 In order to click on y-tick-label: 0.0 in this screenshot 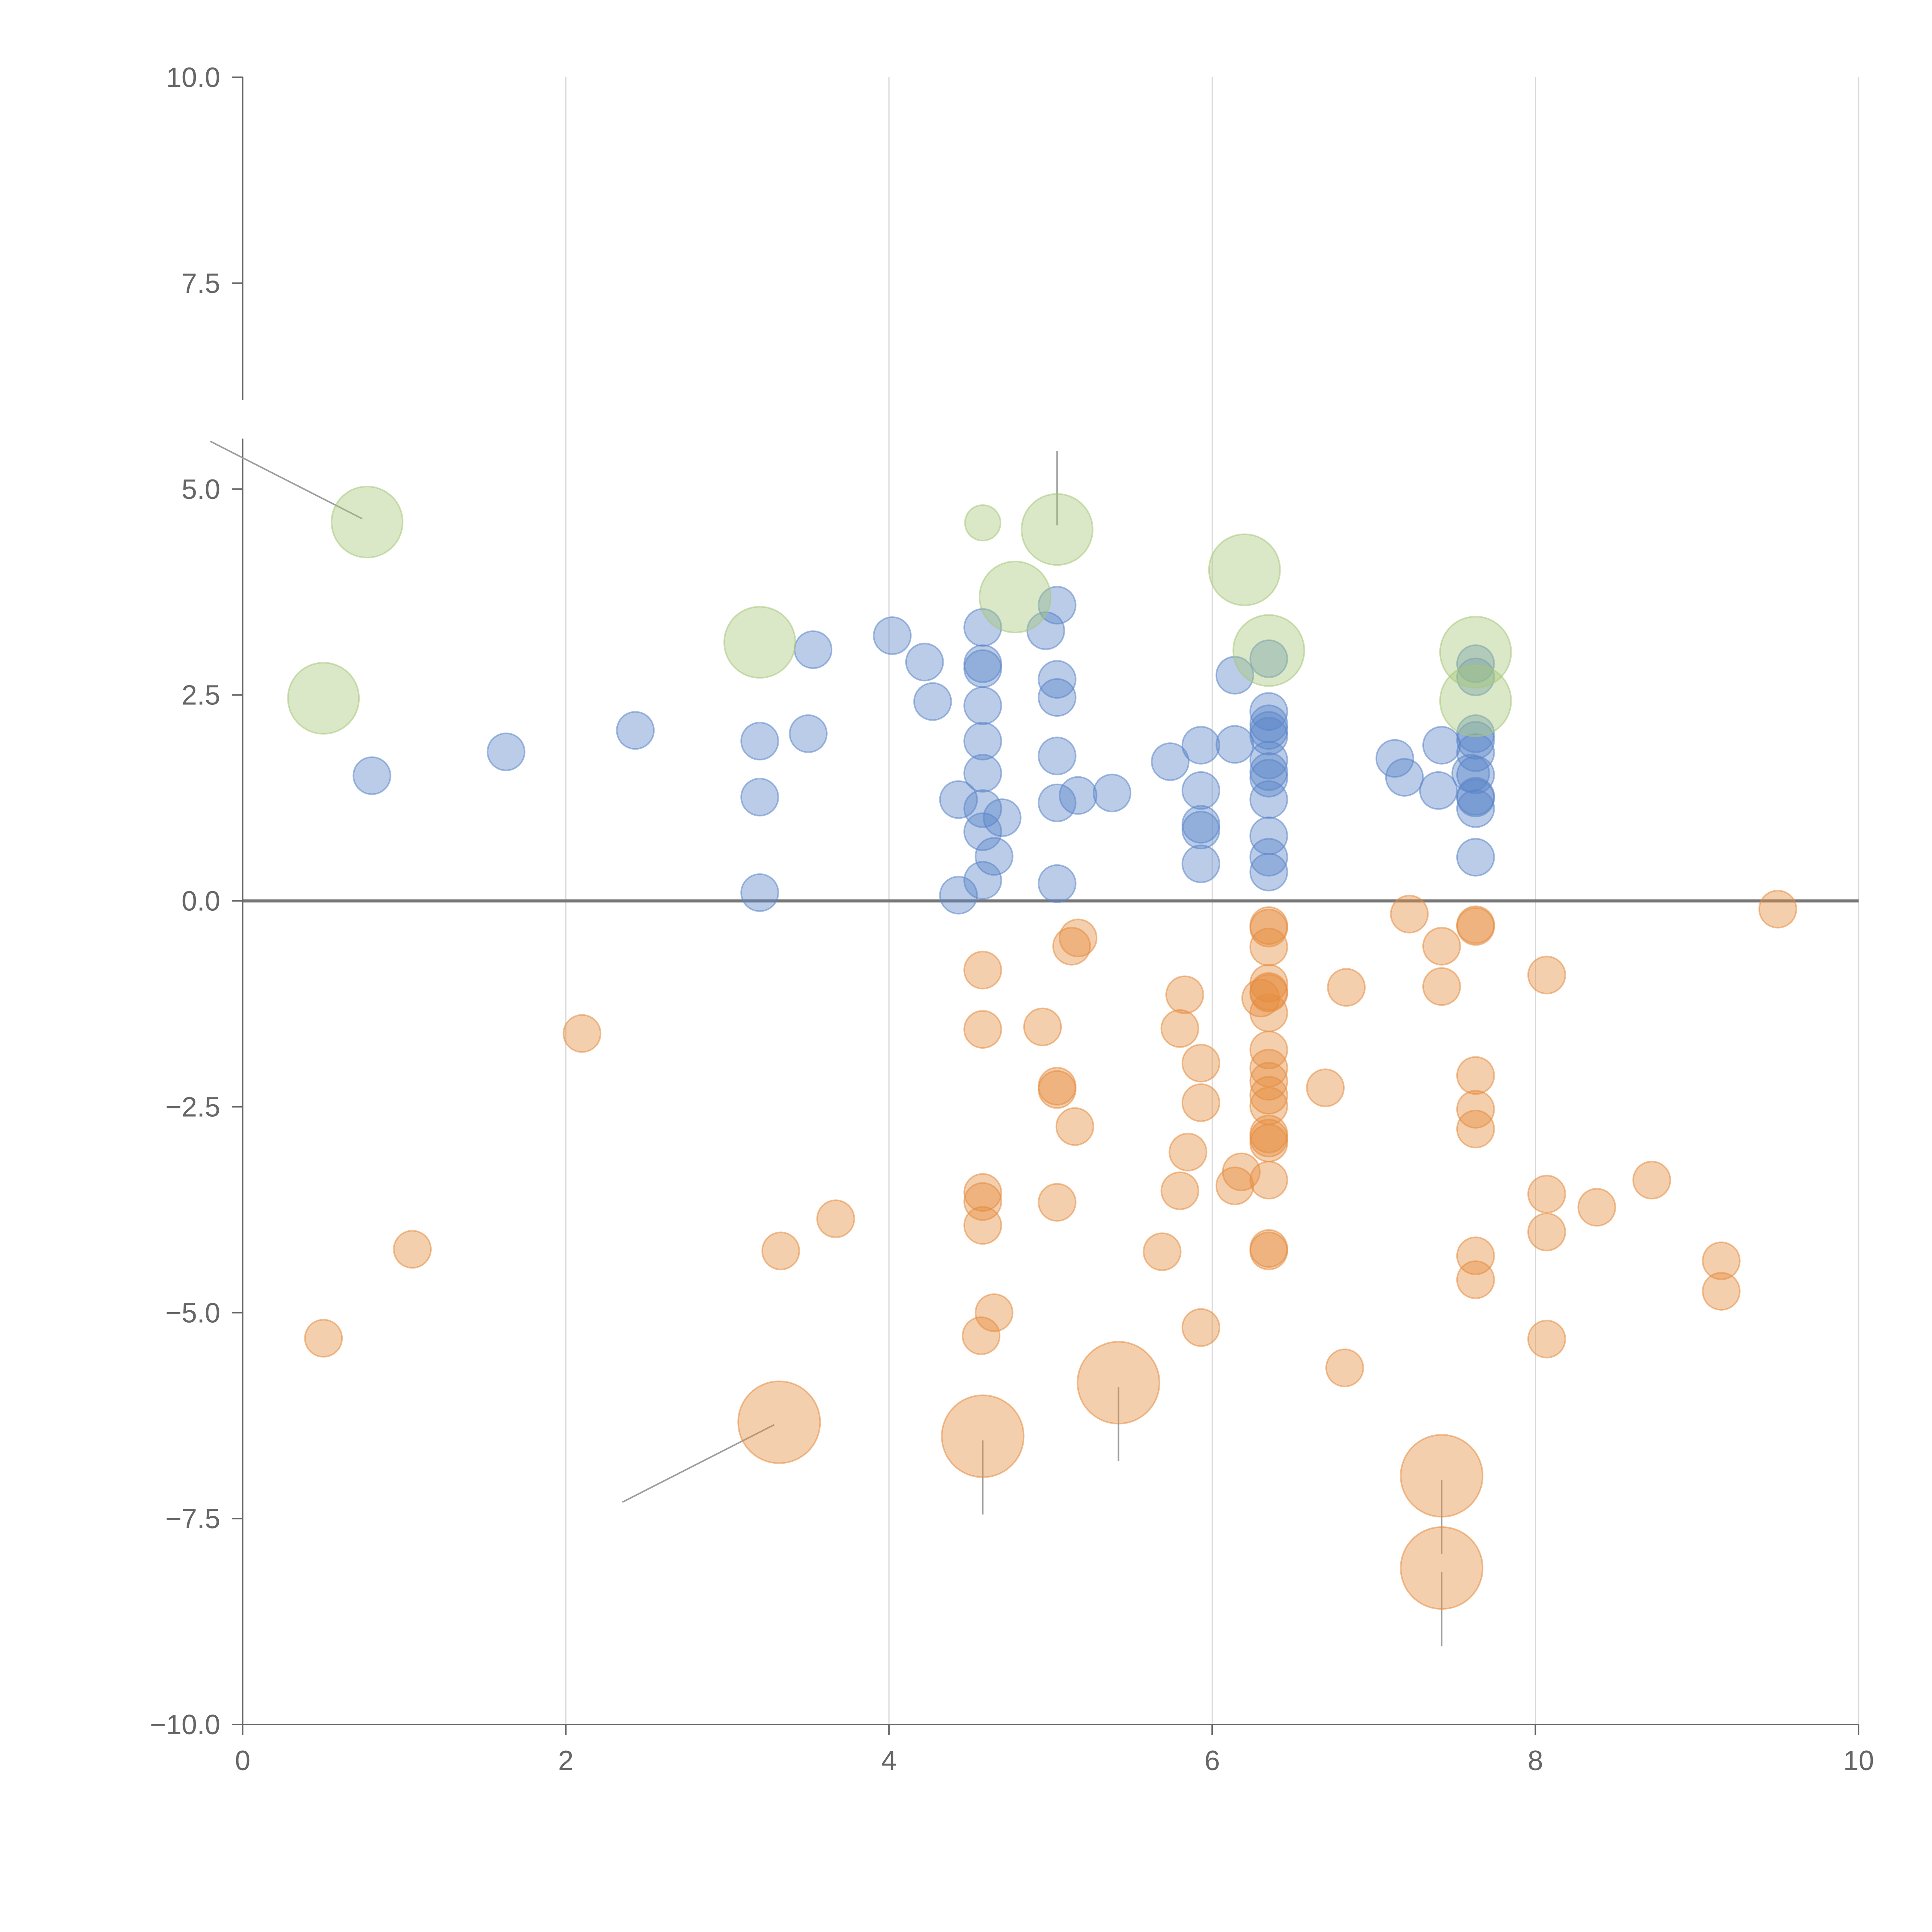, I will do `click(201, 901)`.